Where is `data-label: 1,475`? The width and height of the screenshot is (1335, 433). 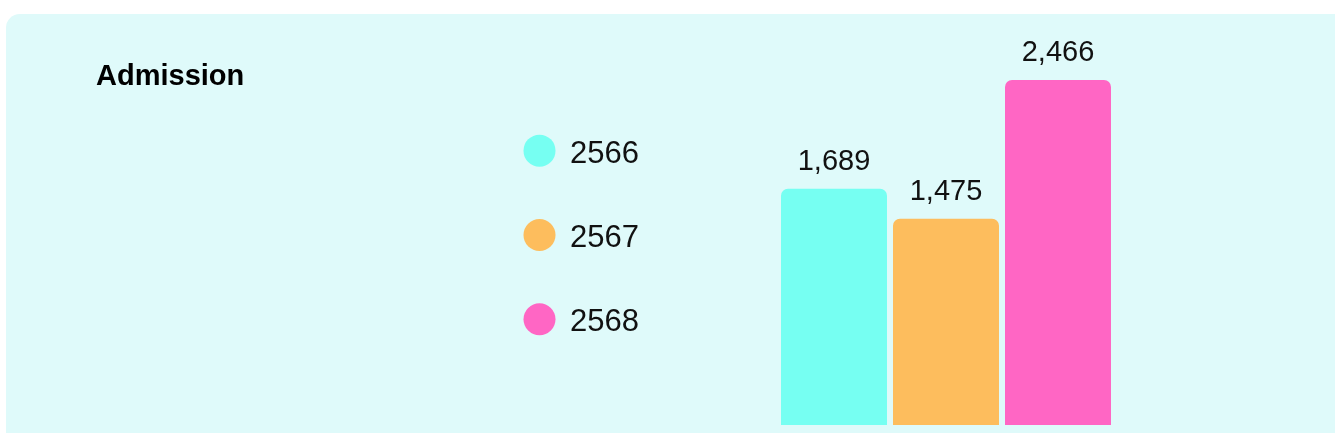
data-label: 1,475 is located at coordinates (946, 189).